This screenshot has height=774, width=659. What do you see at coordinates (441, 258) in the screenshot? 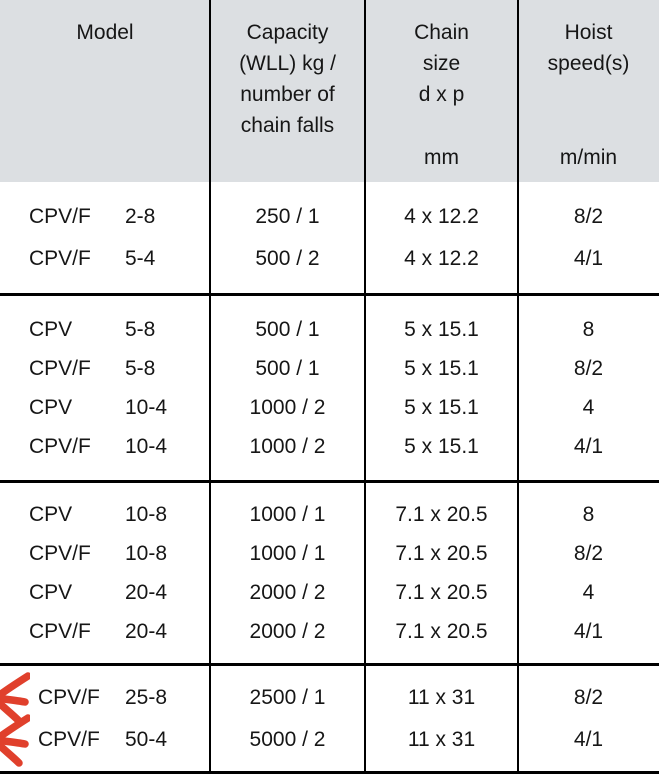
I see `chain-size-cell: 4 x 12.2` at bounding box center [441, 258].